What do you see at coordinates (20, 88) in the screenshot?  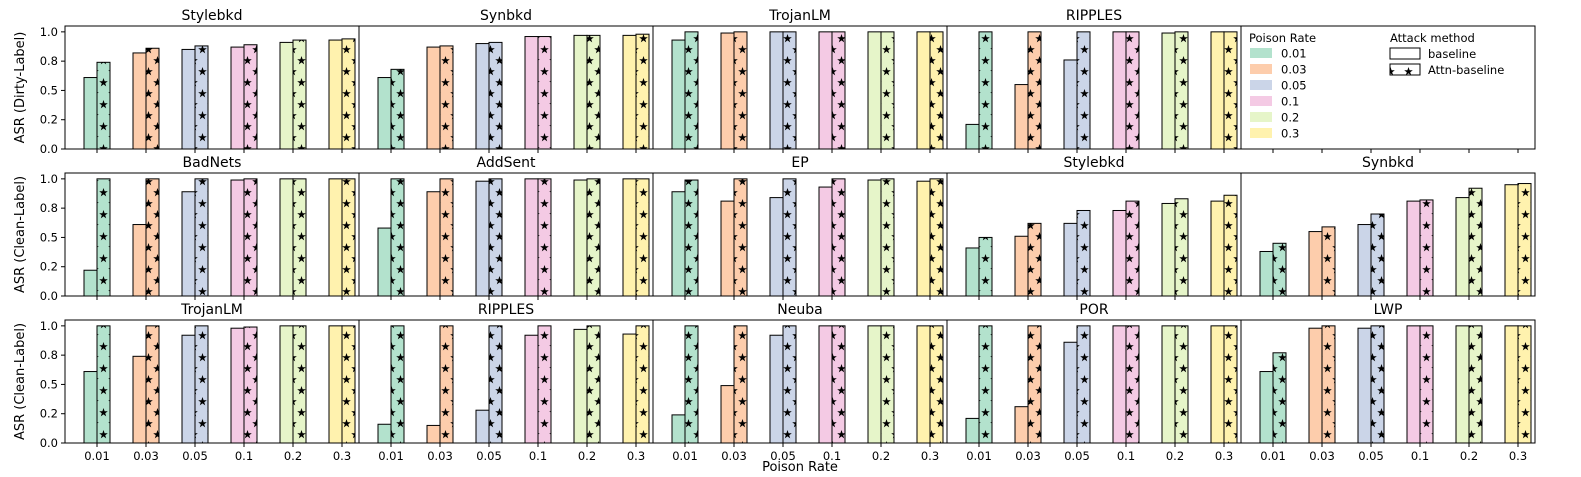 I see `y-axis-label: ASR (Dirty-Label)` at bounding box center [20, 88].